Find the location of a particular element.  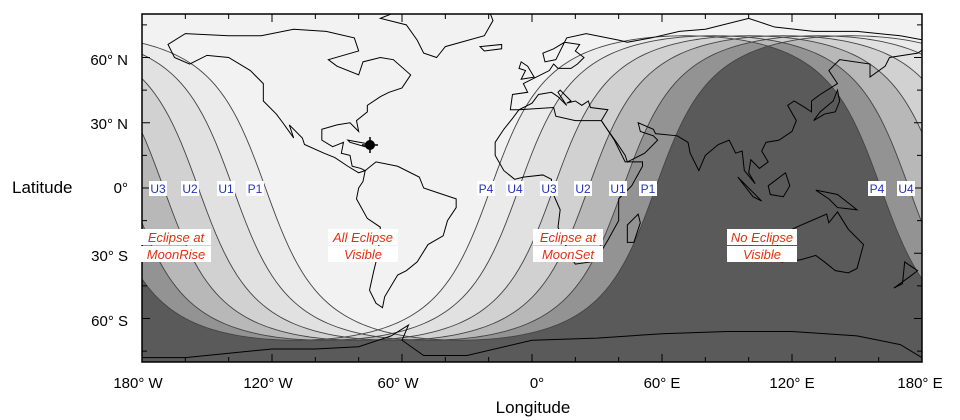

lat-tick-label: 0° is located at coordinates (121, 188).